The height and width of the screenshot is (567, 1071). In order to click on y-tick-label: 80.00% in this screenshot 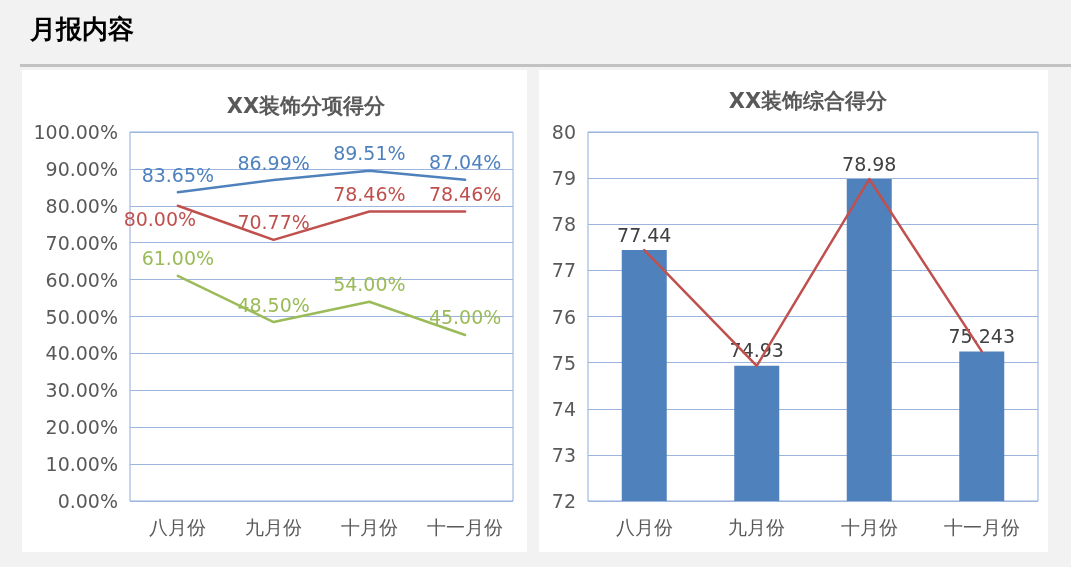, I will do `click(81, 205)`.